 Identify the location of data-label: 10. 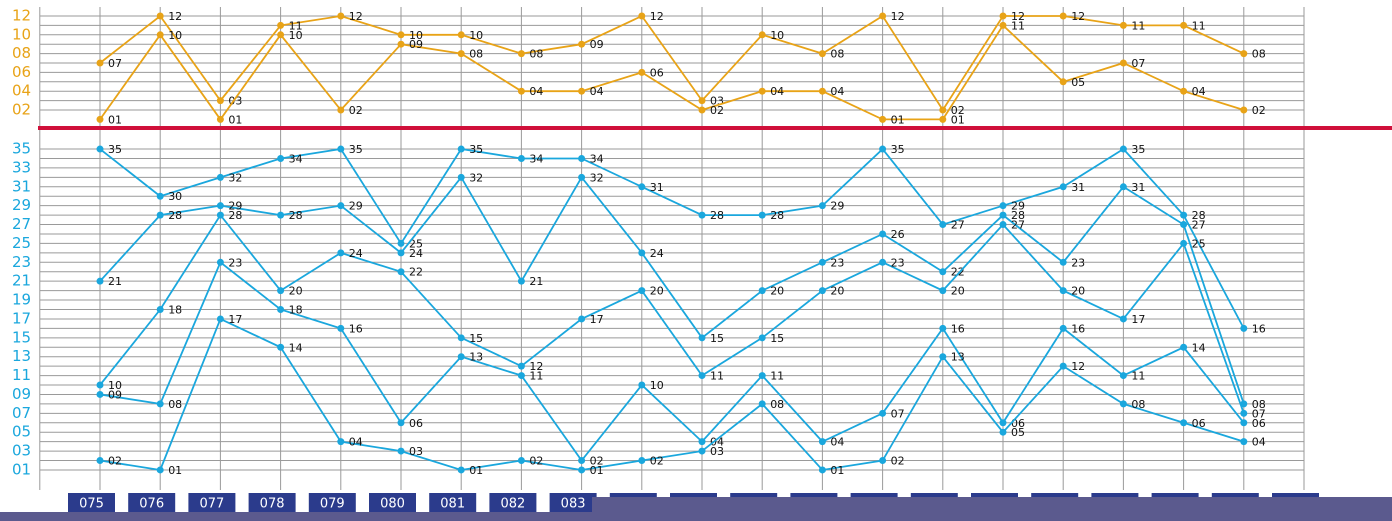
(115, 385).